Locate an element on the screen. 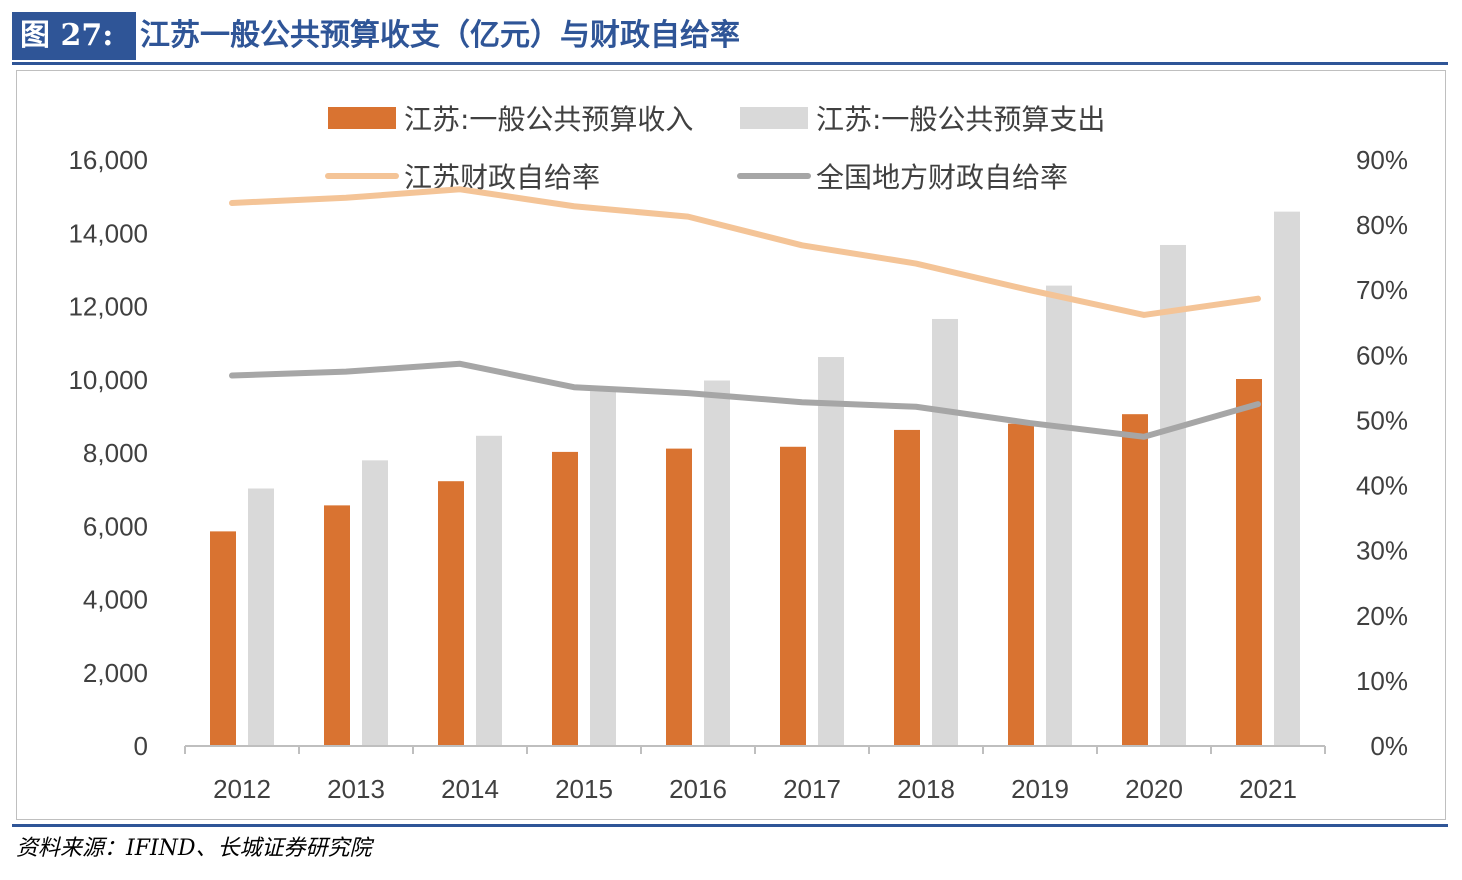 Image resolution: width=1462 pixels, height=880 pixels. left-tick-label: 2,000 is located at coordinates (115, 673).